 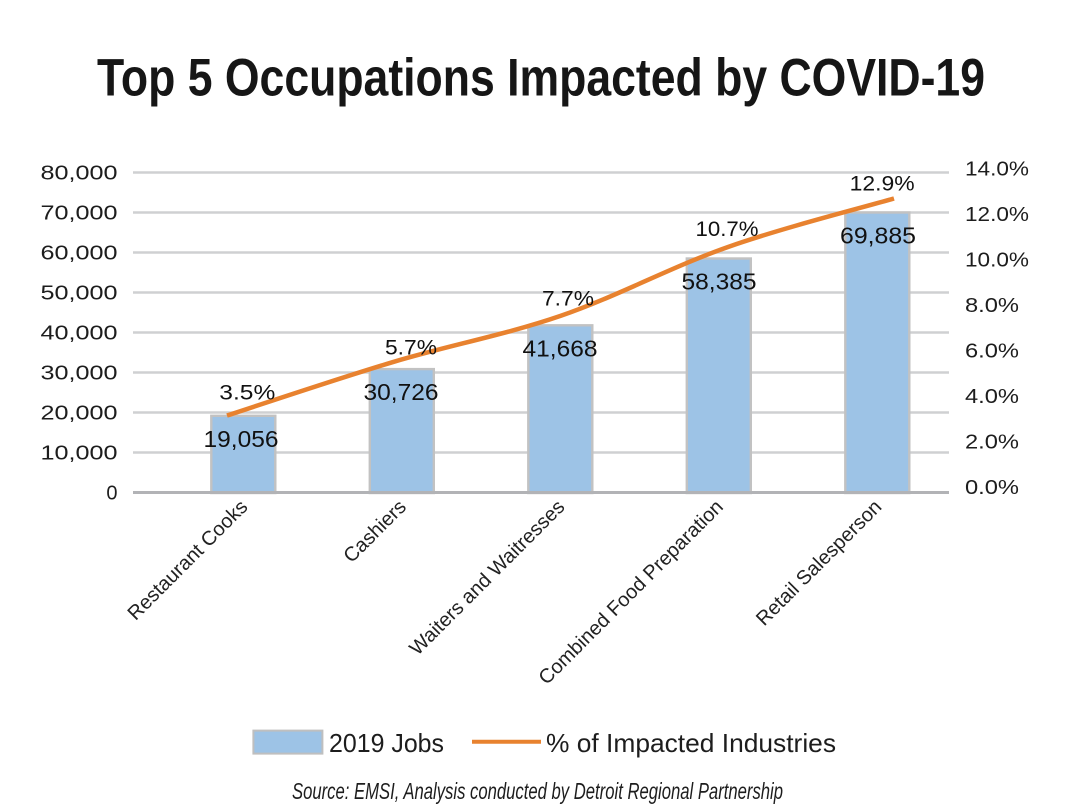 I want to click on svg-text: 0, so click(x=111, y=494).